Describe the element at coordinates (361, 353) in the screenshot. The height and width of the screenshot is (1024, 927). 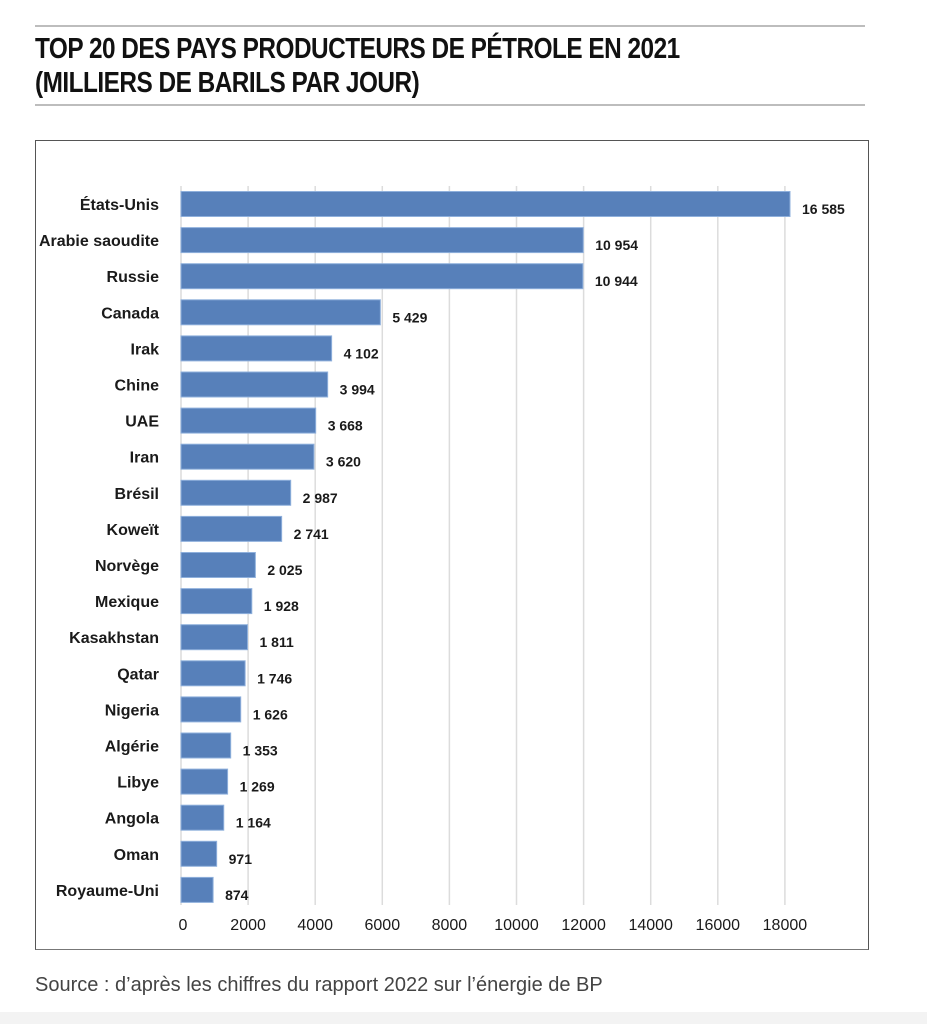
I see `value-label: 4 102` at that location.